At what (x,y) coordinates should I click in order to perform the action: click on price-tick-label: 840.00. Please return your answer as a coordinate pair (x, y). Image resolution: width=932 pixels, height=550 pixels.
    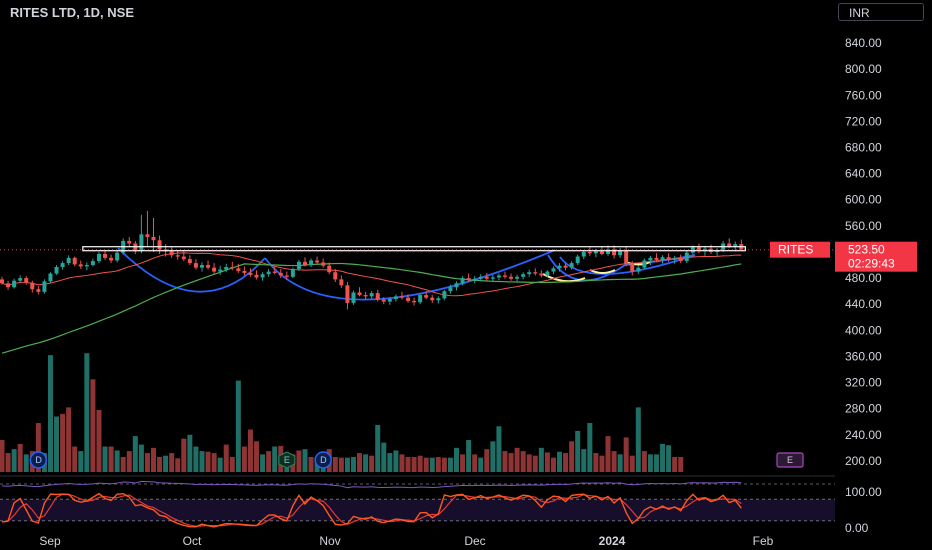
    Looking at the image, I should click on (863, 43).